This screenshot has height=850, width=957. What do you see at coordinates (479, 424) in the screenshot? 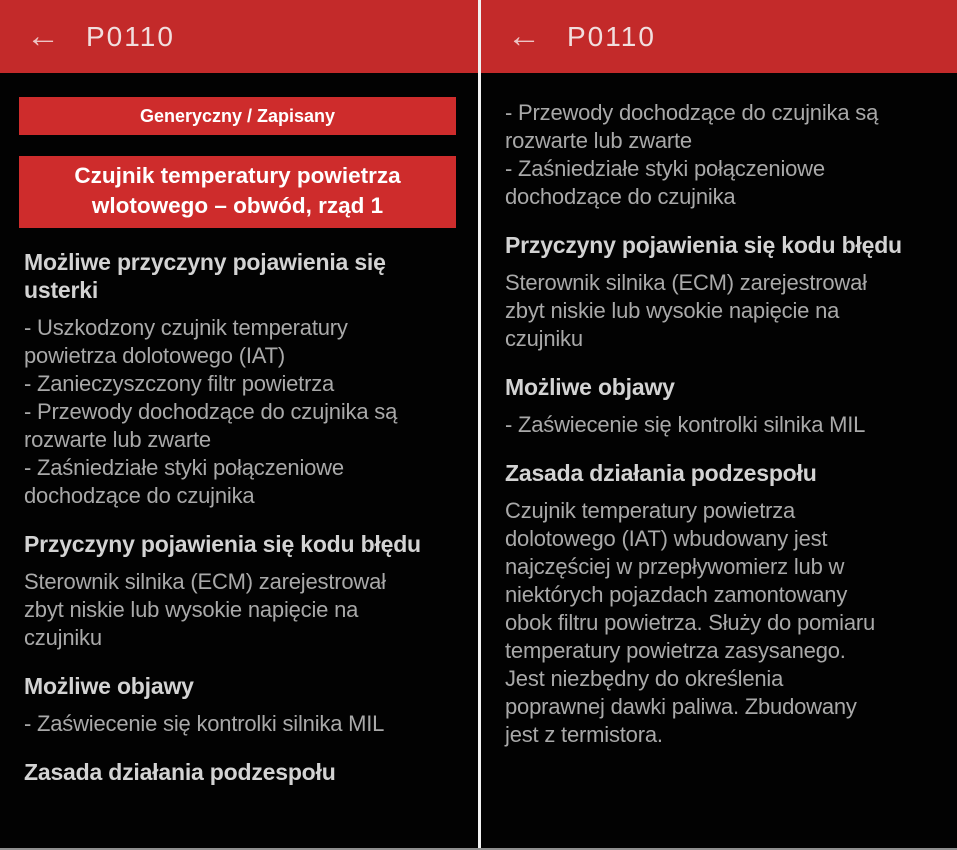
I see `screenshot-divider` at bounding box center [479, 424].